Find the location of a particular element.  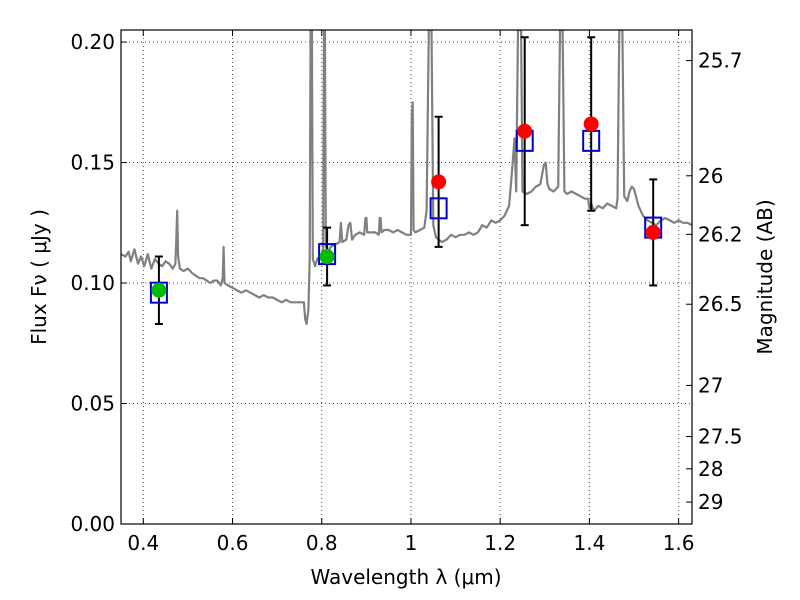

y2-tick-label: 27.5 is located at coordinates (720, 437).